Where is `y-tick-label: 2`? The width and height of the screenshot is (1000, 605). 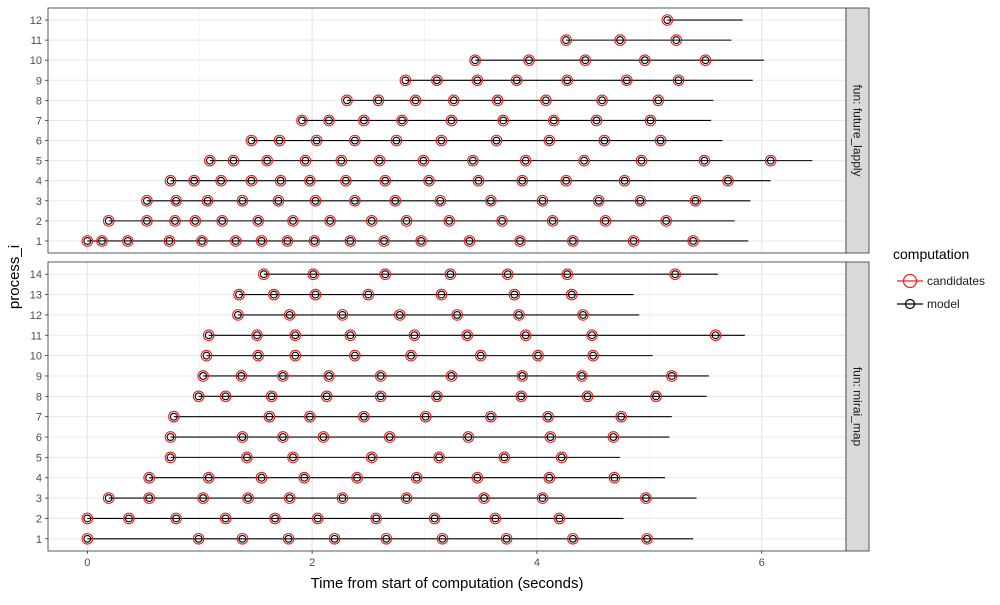 y-tick-label: 2 is located at coordinates (39, 222).